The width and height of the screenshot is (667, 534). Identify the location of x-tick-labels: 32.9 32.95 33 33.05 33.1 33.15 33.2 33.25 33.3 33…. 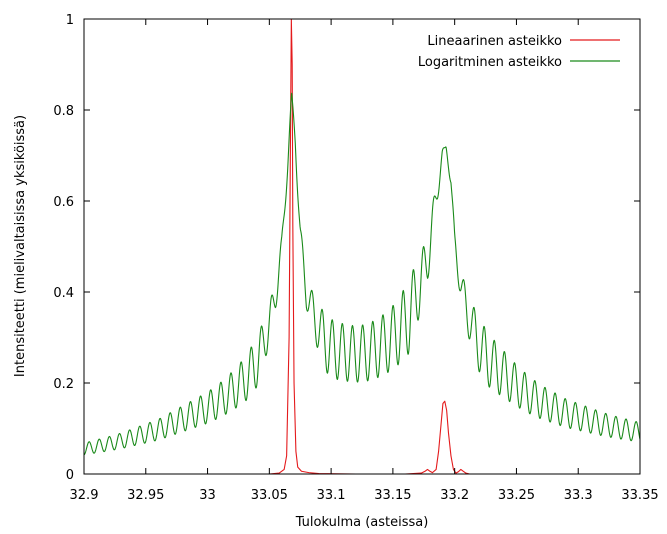
(364, 495).